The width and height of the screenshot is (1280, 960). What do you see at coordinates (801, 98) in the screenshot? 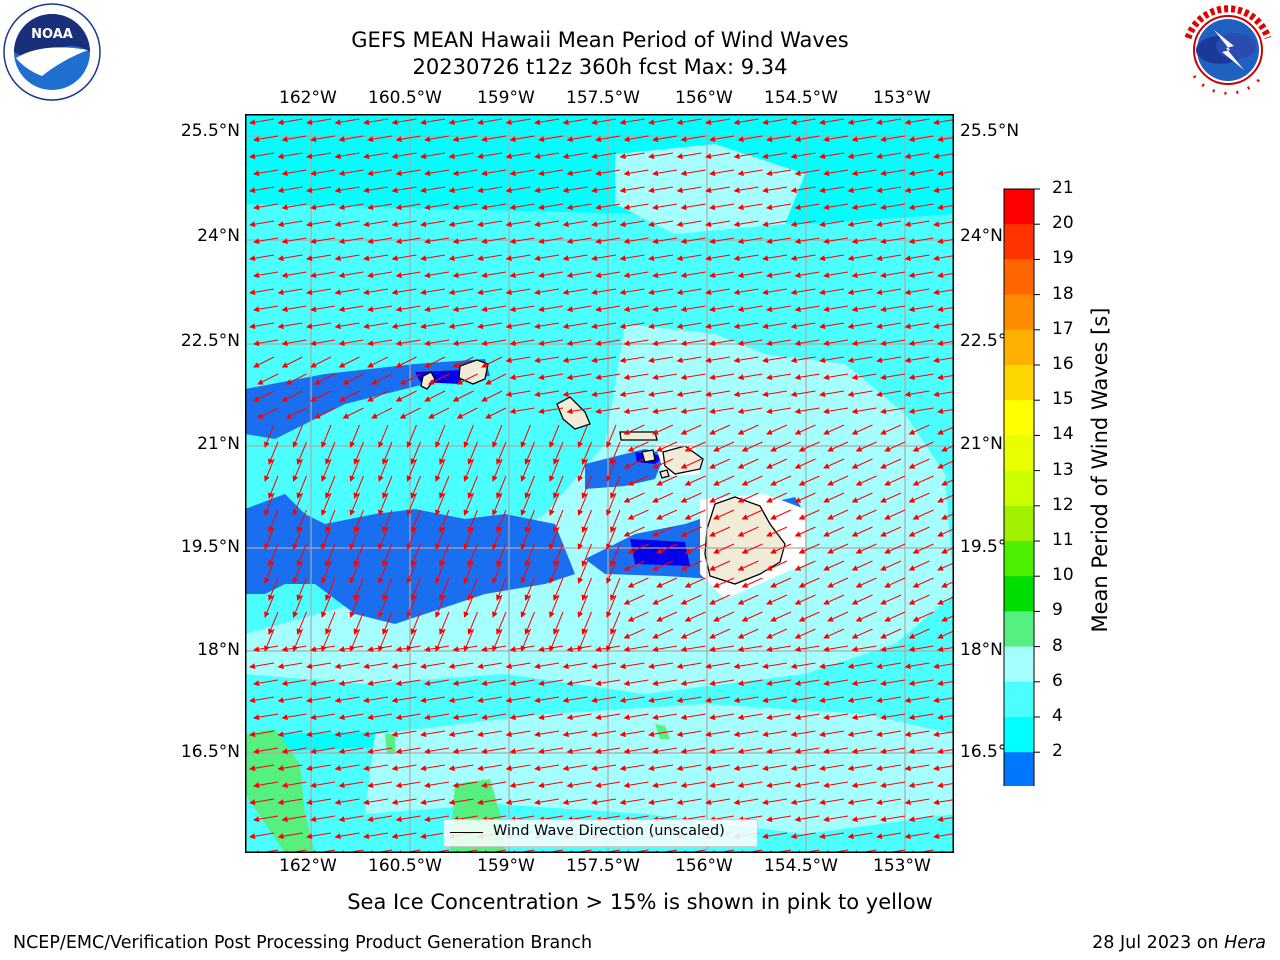
I see `lon-tick-top-6: 154.5°W` at bounding box center [801, 98].